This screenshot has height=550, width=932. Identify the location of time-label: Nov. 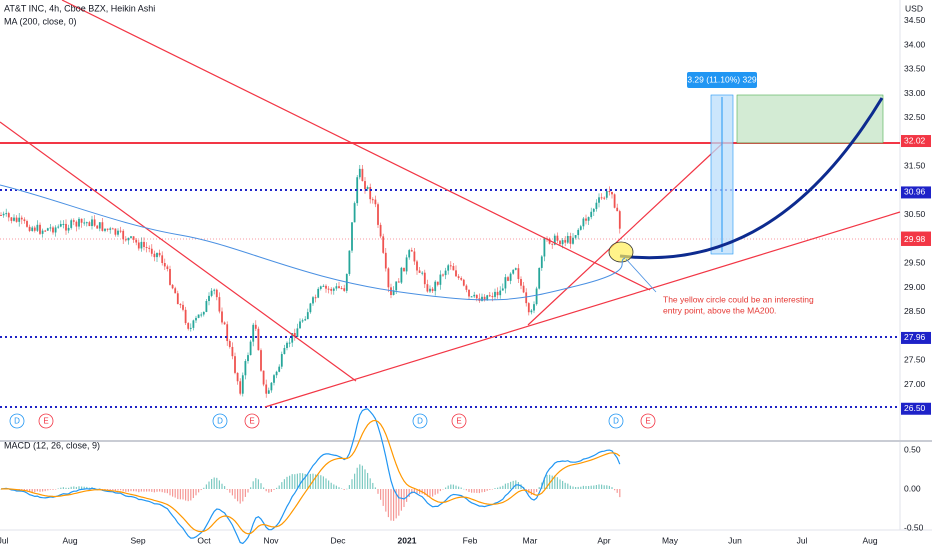
(271, 540).